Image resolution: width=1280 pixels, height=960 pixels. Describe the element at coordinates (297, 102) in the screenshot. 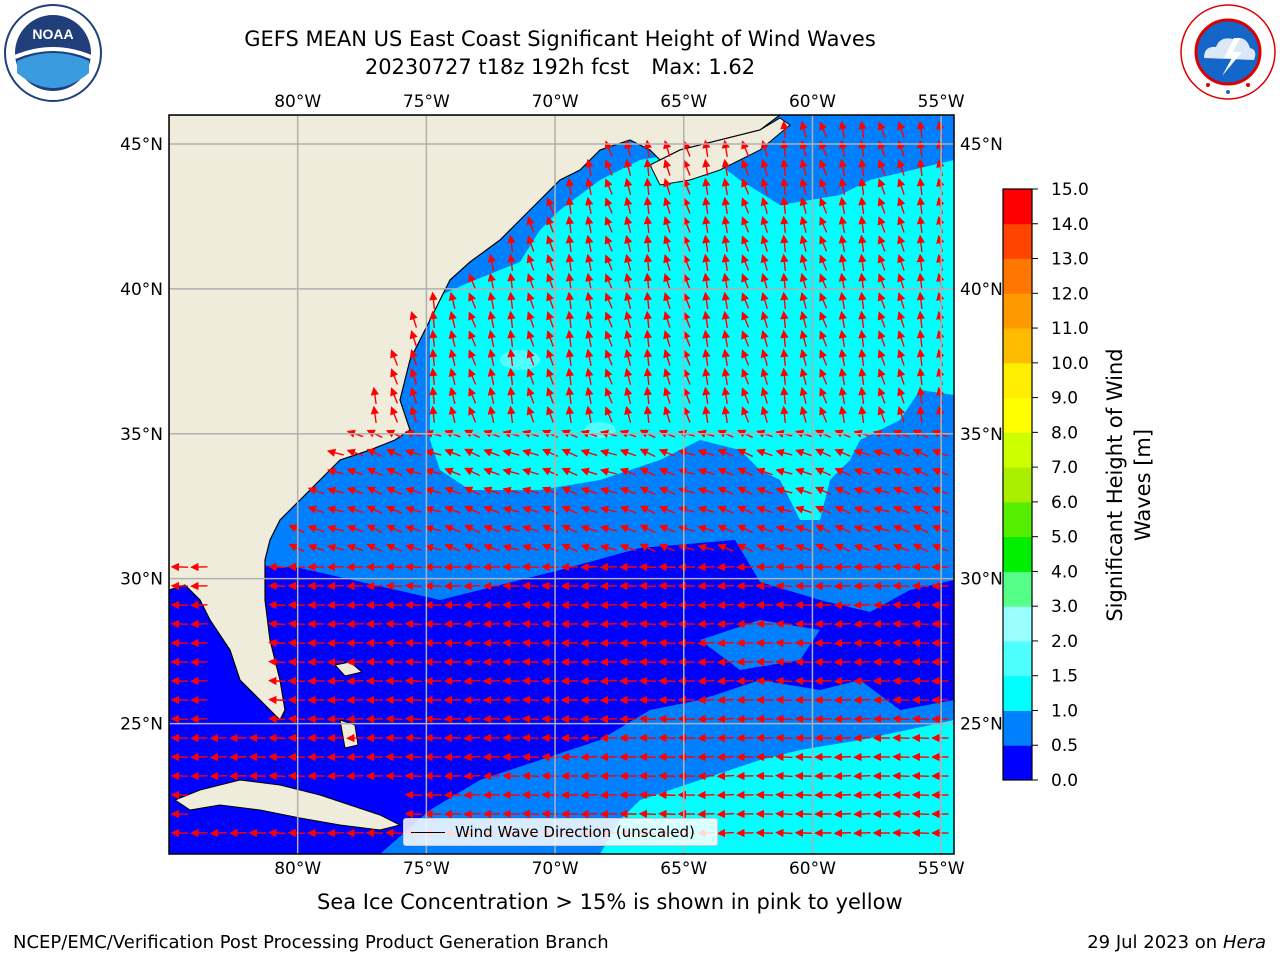

I see `lon-tick-label: 80°W` at that location.